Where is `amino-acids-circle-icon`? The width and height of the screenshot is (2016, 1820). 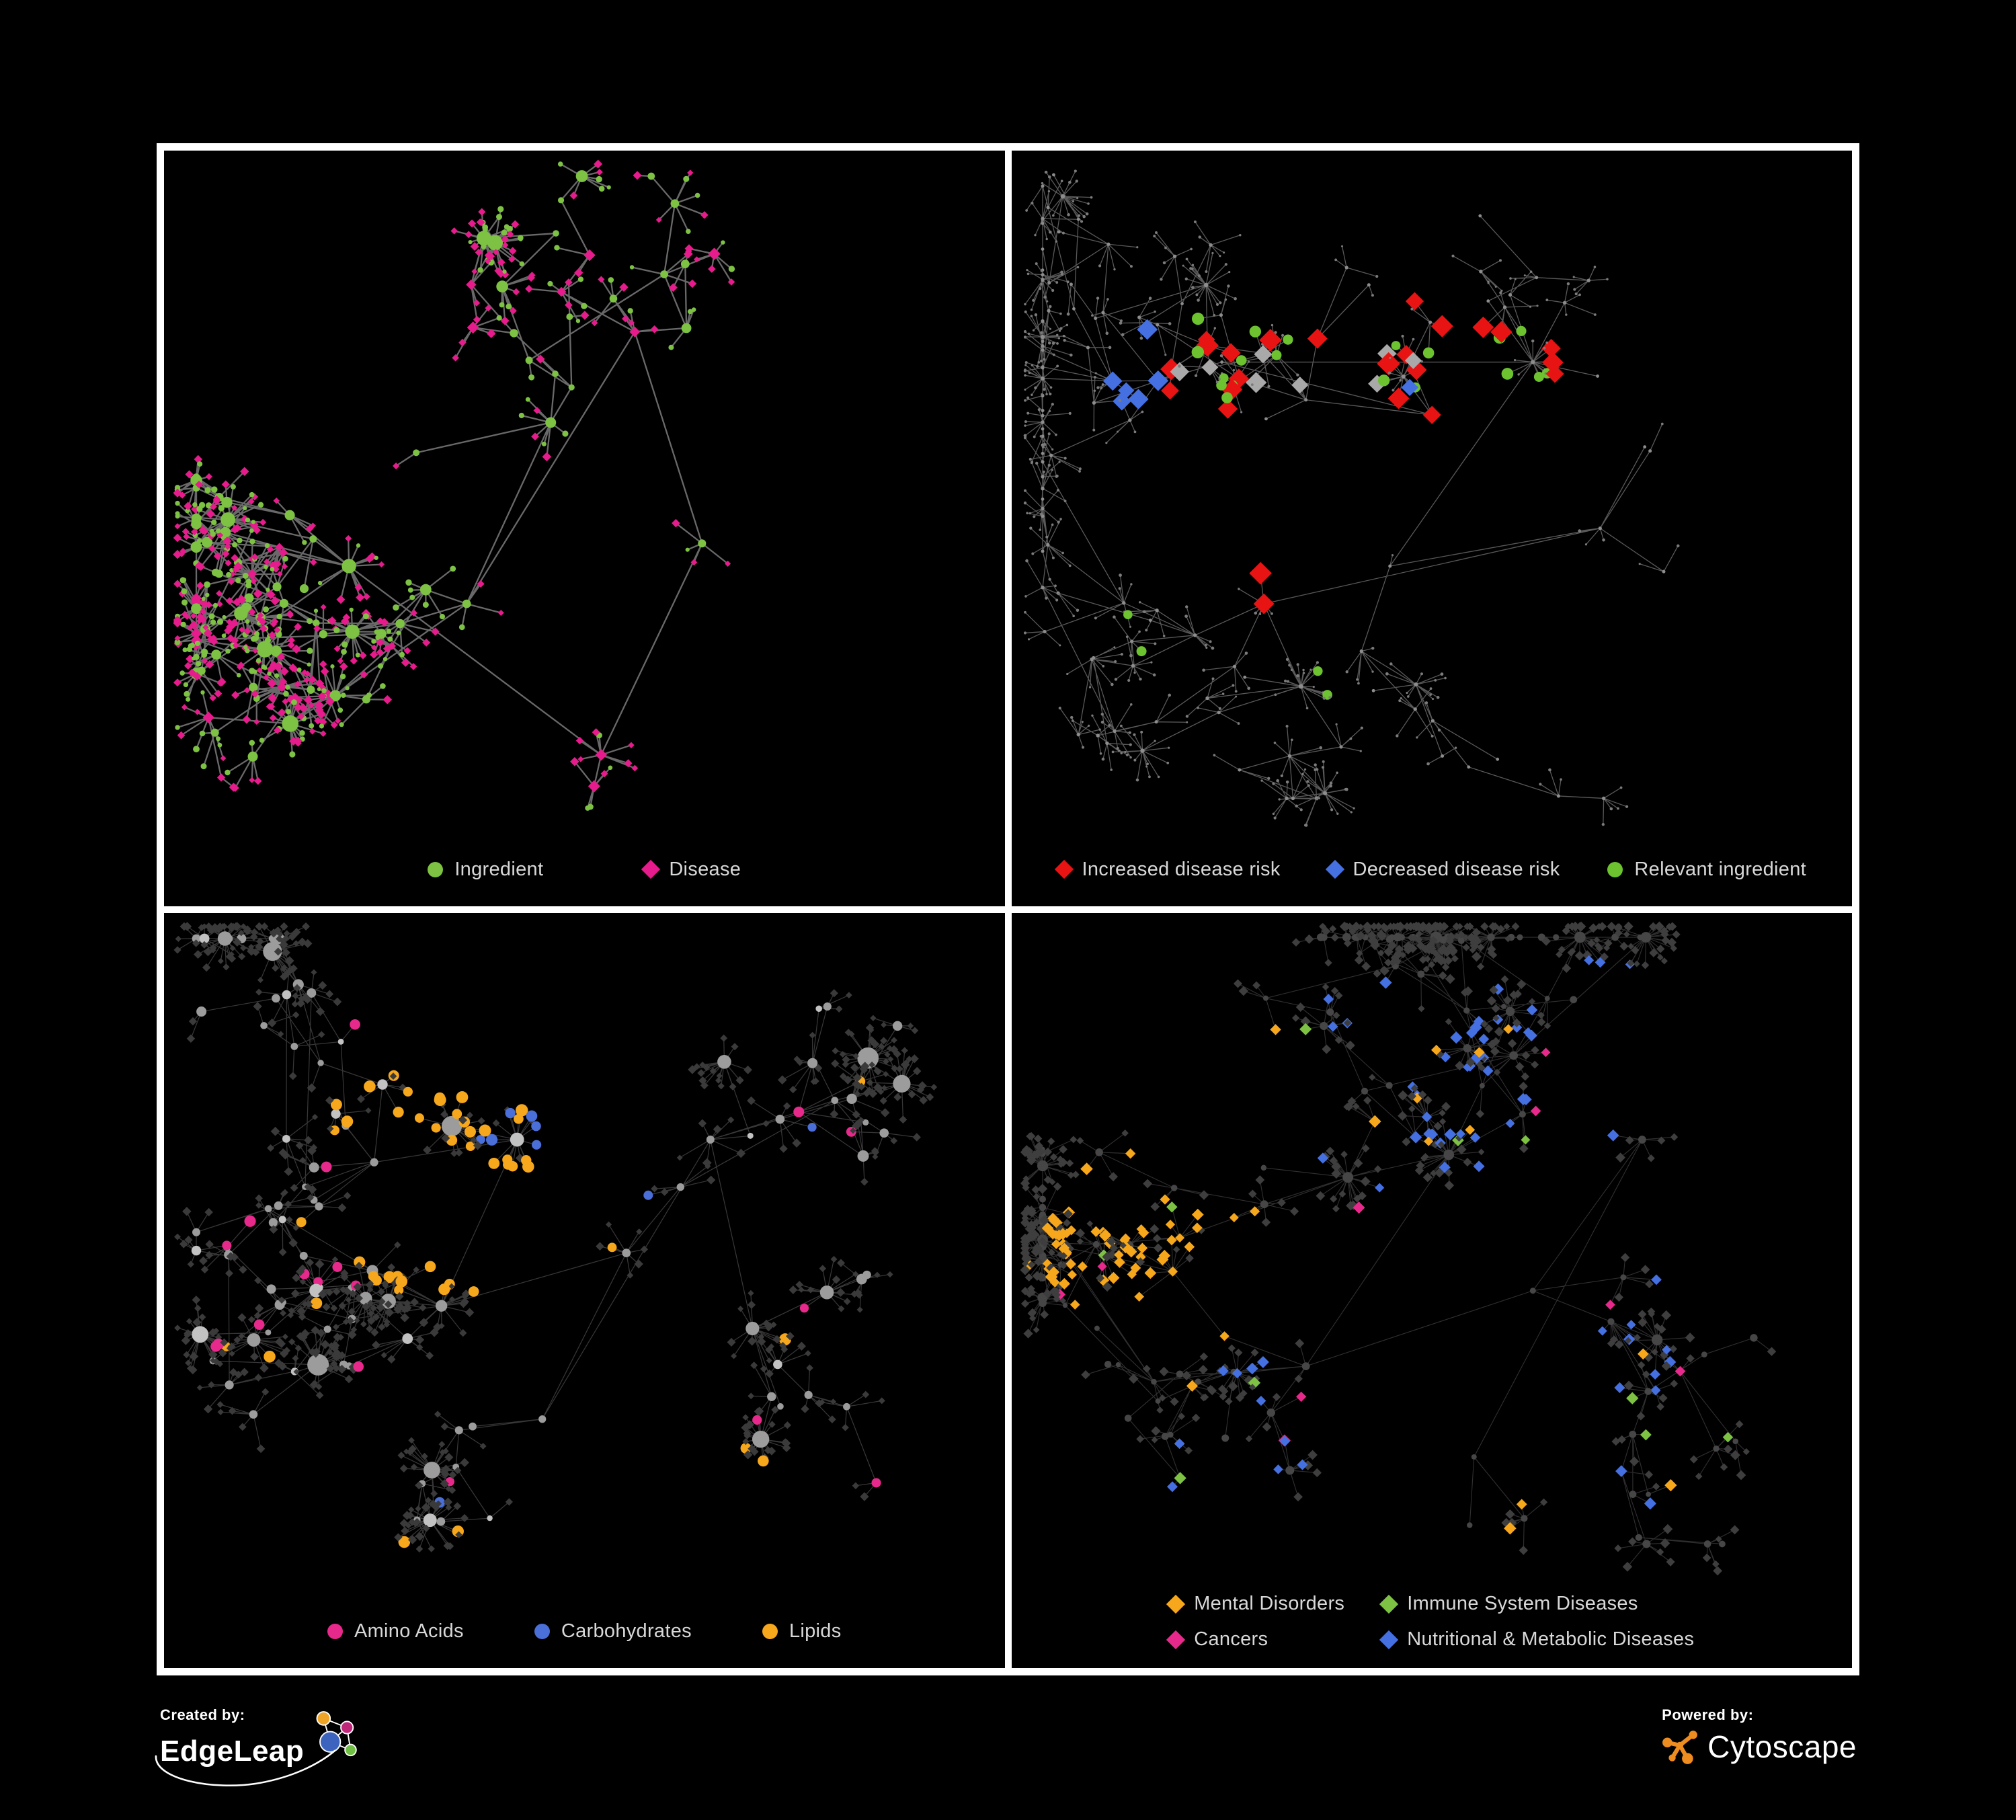
amino-acids-circle-icon is located at coordinates (335, 1631).